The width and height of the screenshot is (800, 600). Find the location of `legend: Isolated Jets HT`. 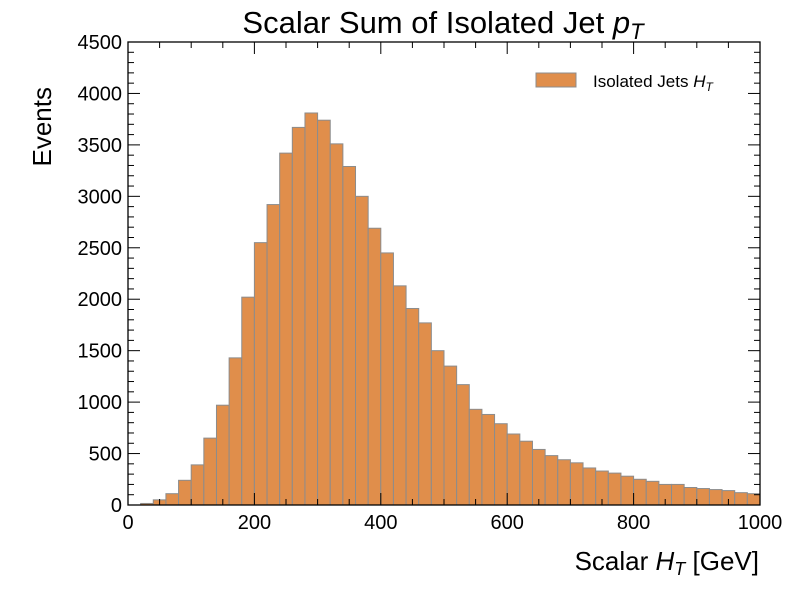

legend: Isolated Jets HT is located at coordinates (624, 83).